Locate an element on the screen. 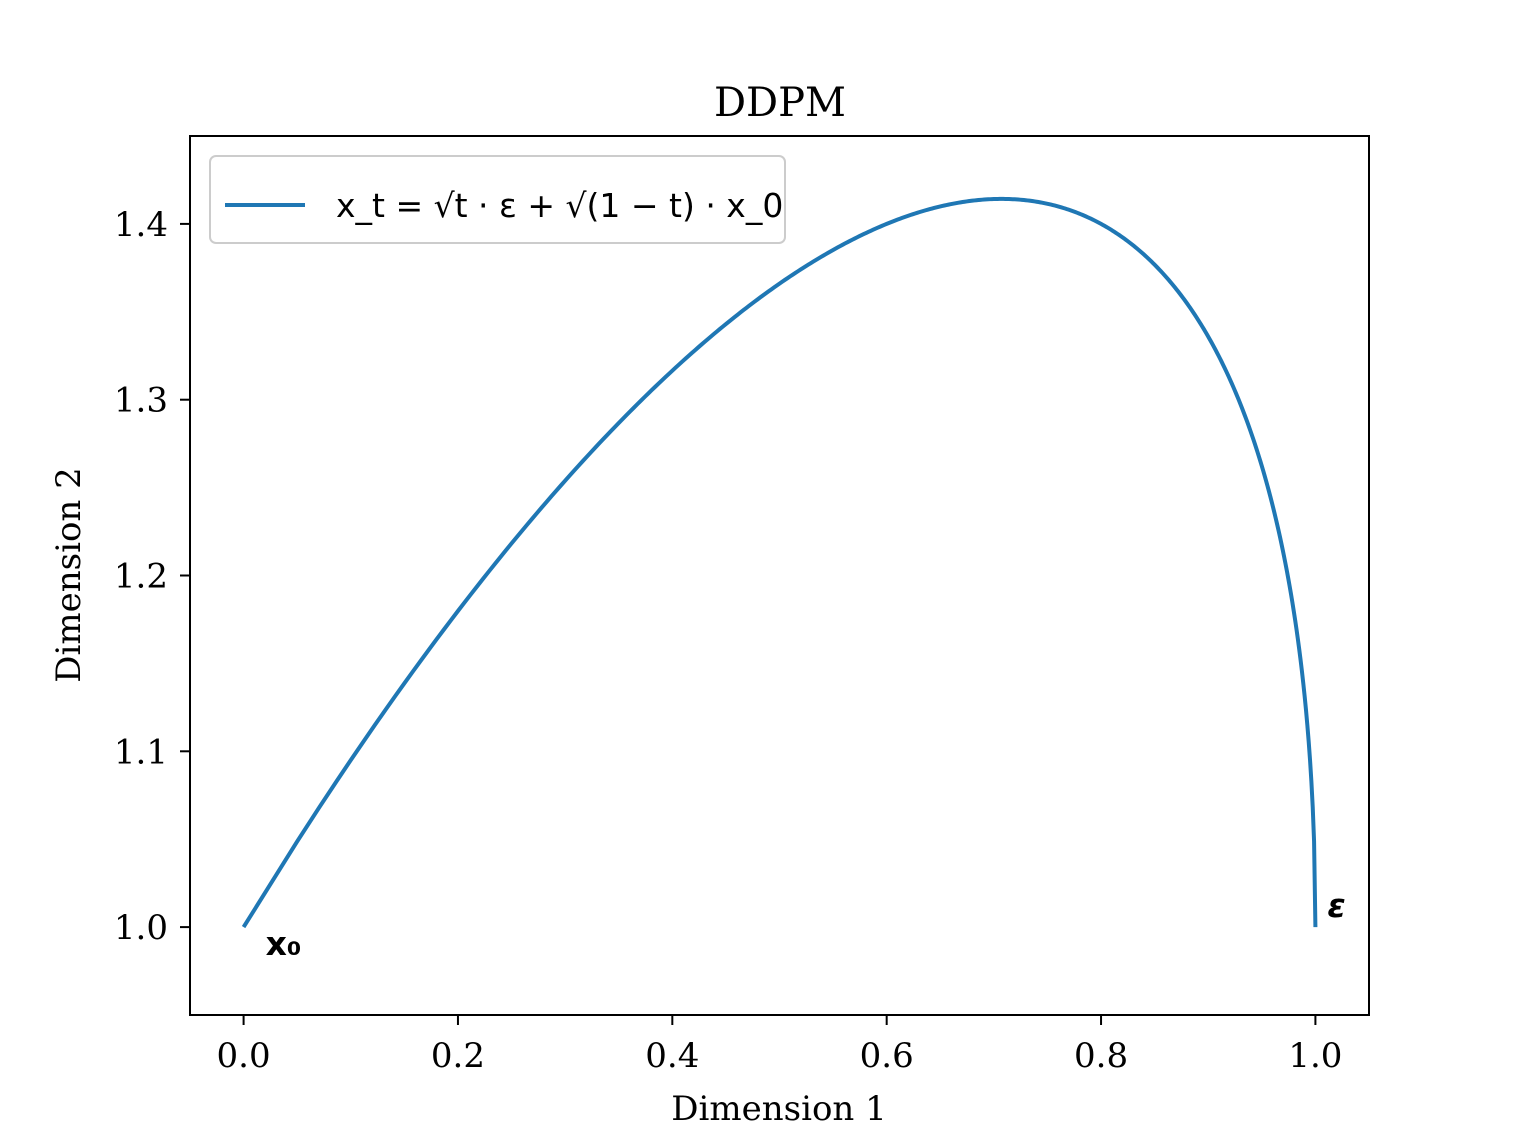  legend-box is located at coordinates (497, 199).